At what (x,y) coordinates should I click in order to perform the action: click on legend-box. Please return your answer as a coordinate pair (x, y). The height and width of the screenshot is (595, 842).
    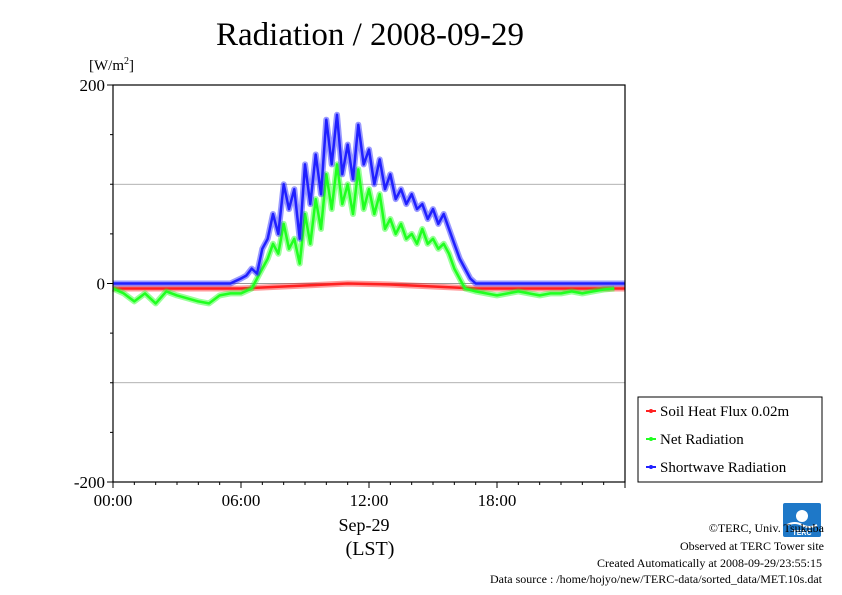
    Looking at the image, I should click on (730, 439).